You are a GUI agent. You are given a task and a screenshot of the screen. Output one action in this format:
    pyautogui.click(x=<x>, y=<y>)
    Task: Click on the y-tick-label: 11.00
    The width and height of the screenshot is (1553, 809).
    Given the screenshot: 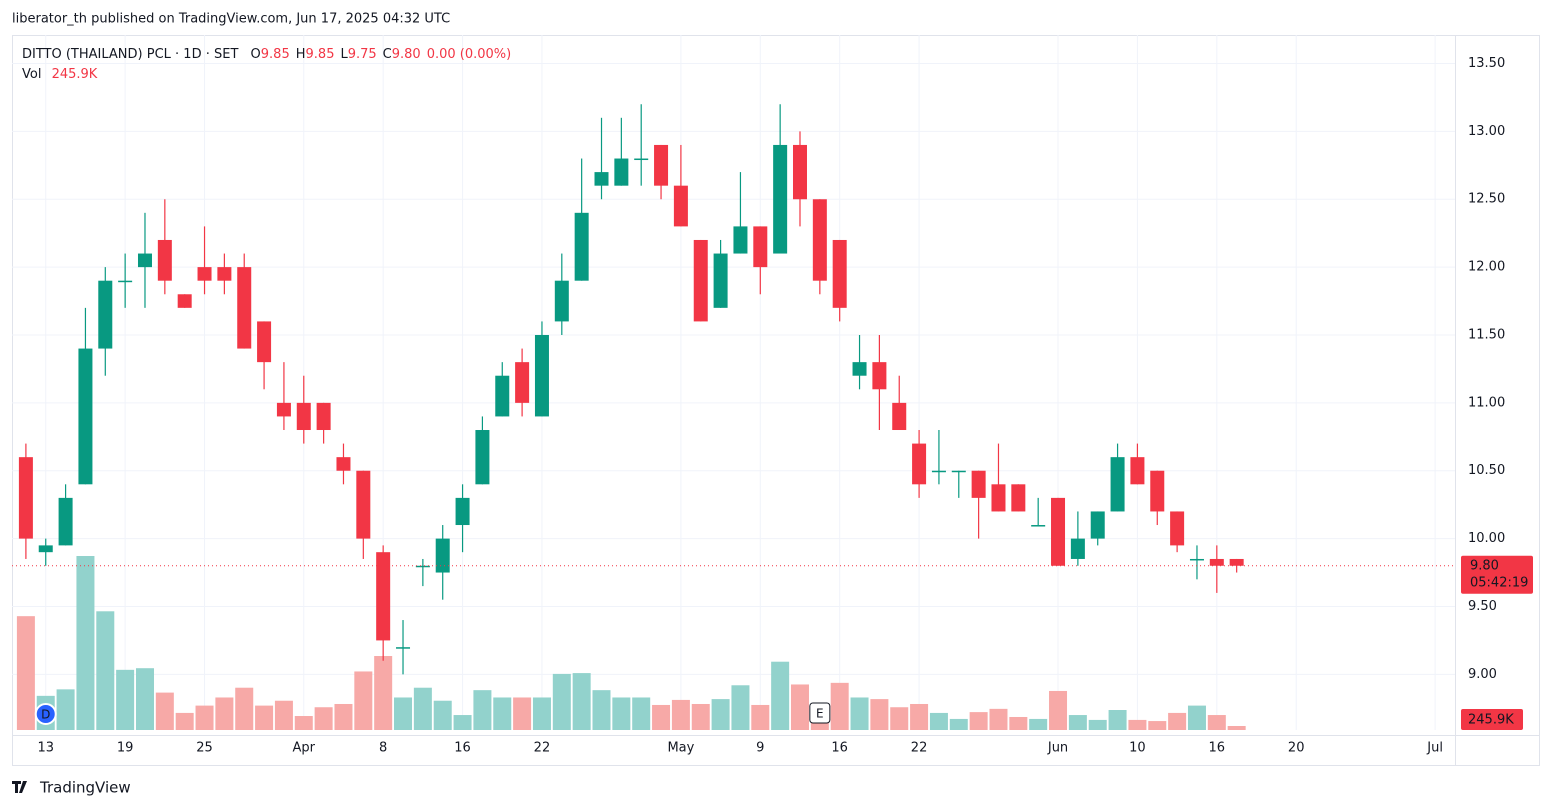 What is the action you would take?
    pyautogui.click(x=1486, y=402)
    